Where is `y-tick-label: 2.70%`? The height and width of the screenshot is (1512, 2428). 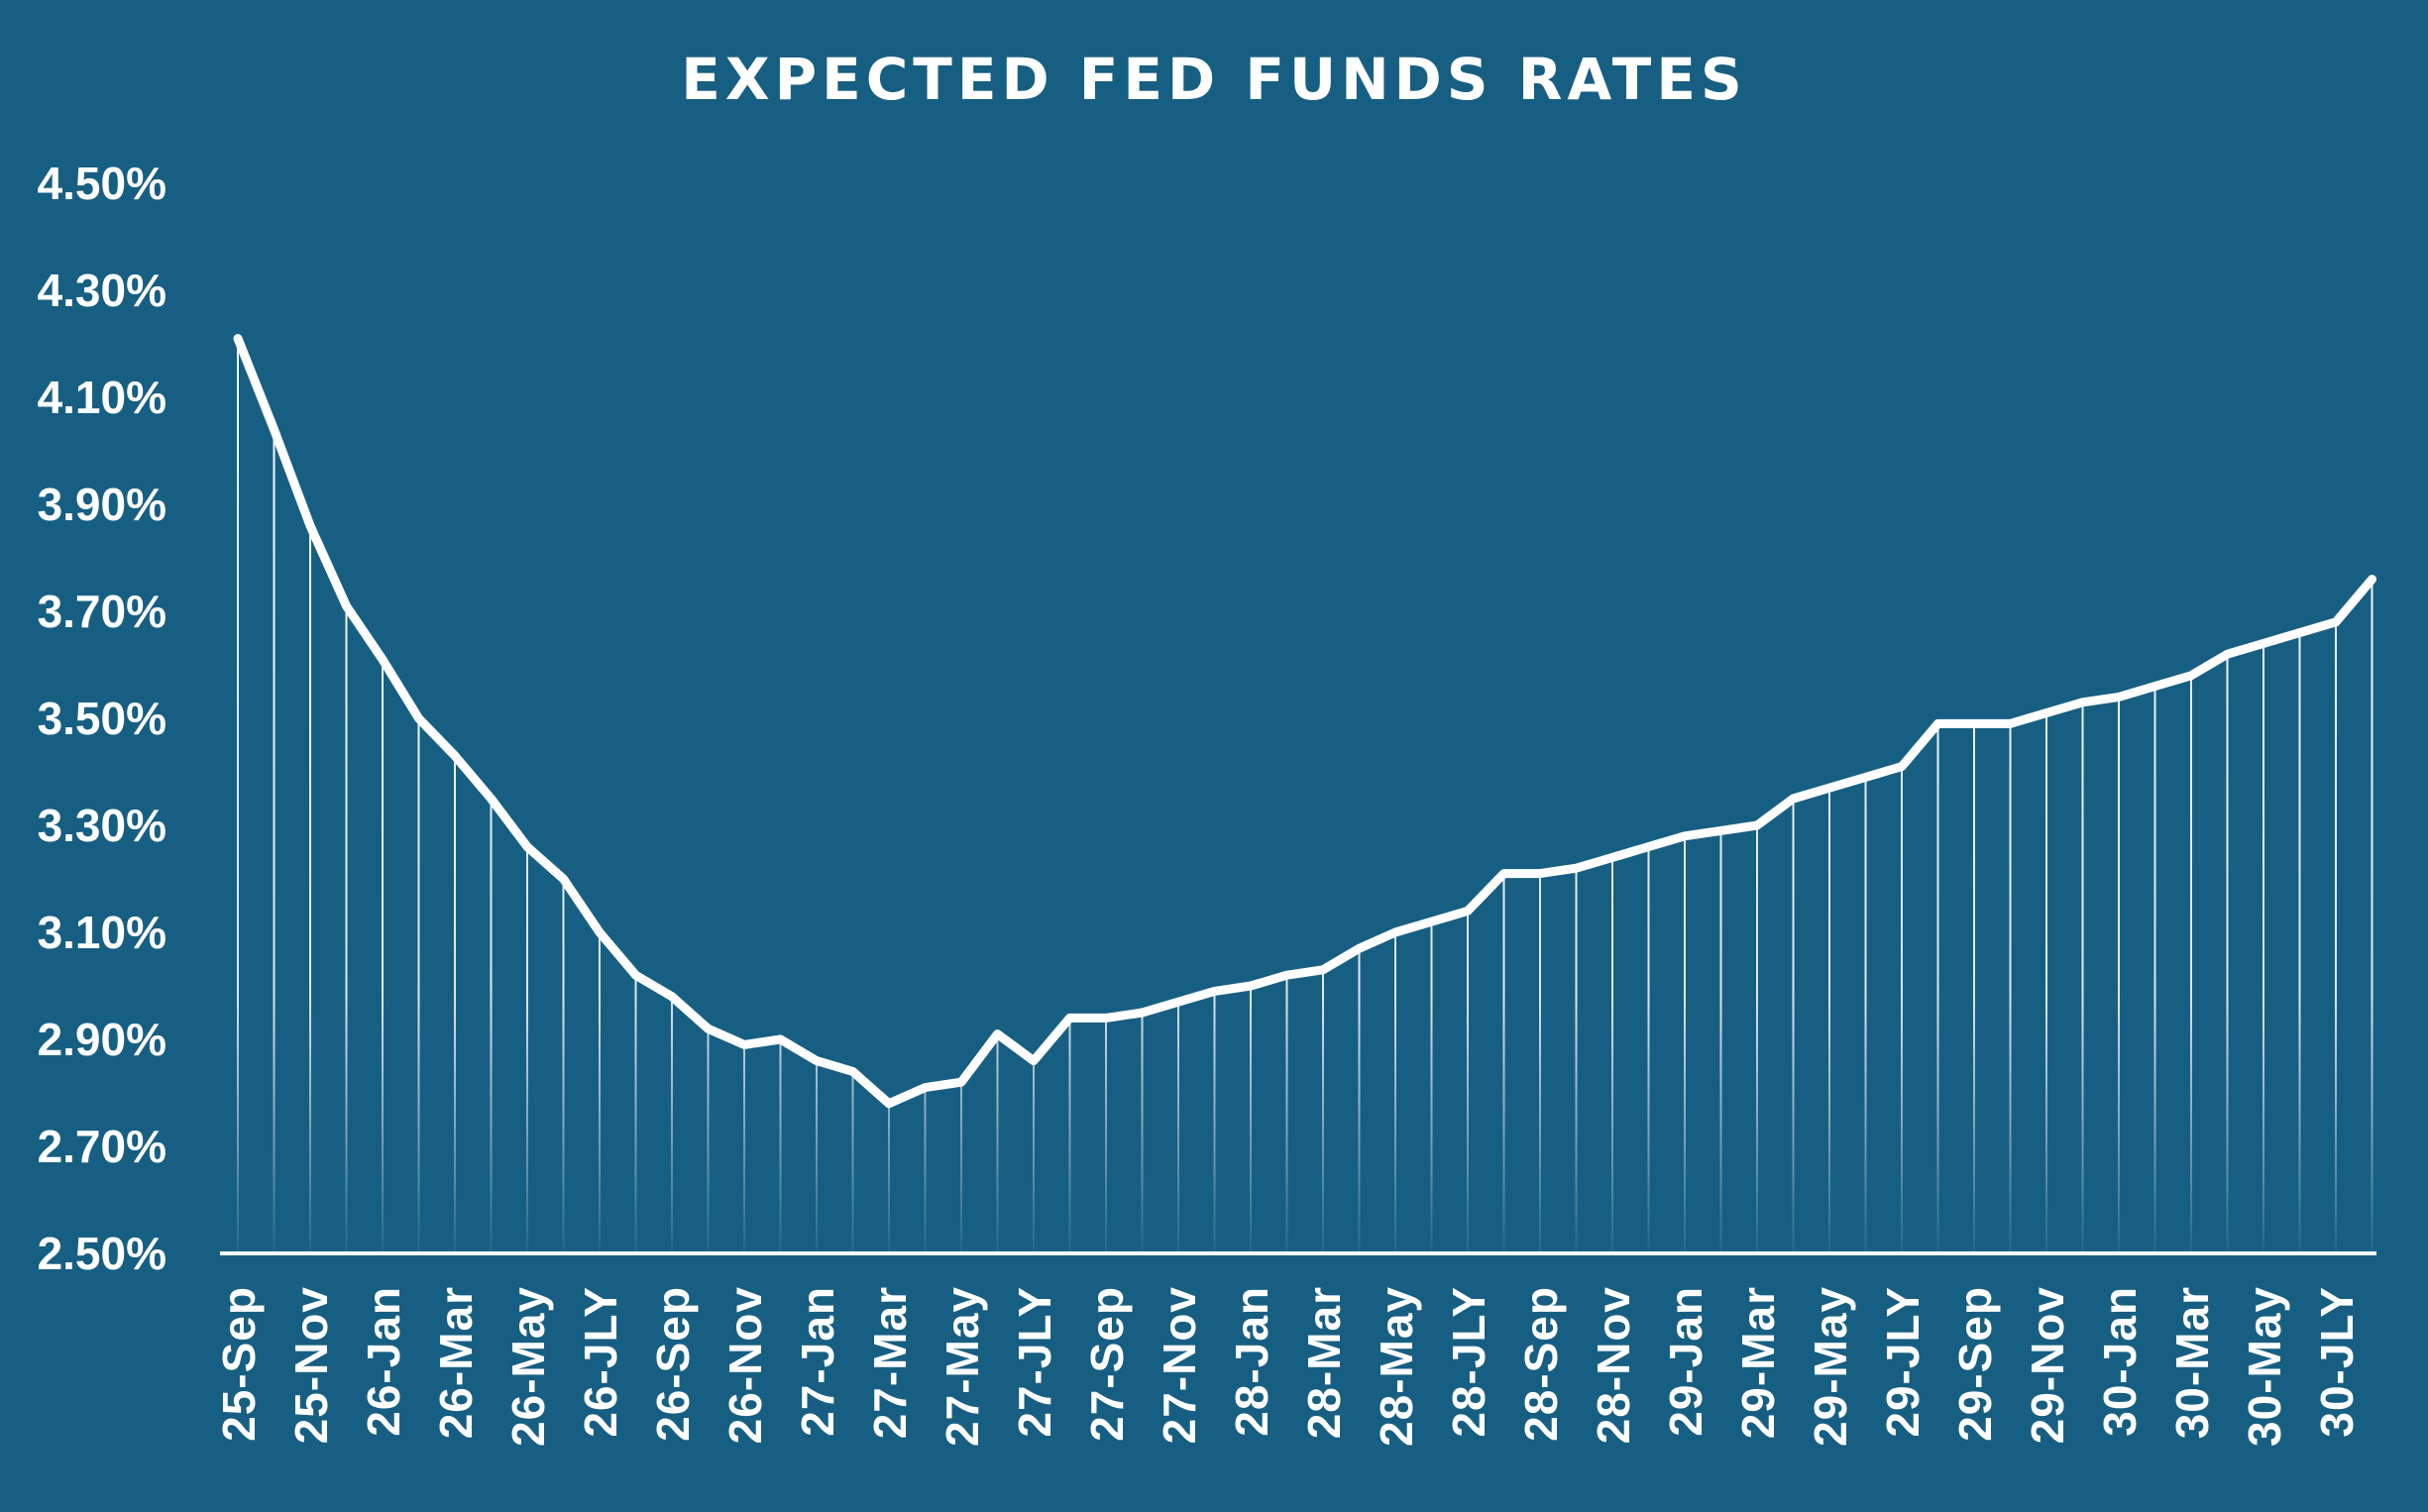
y-tick-label: 2.70% is located at coordinates (102, 1147).